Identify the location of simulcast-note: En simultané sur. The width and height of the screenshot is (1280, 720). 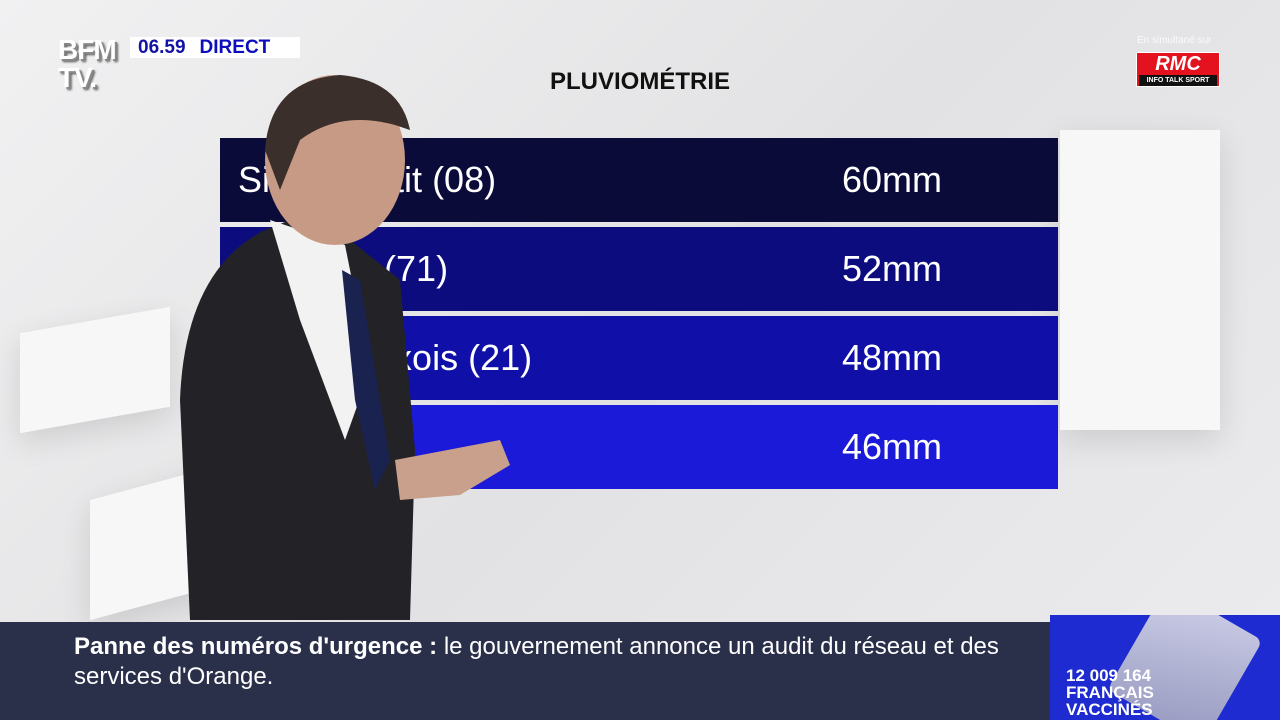
(1174, 40).